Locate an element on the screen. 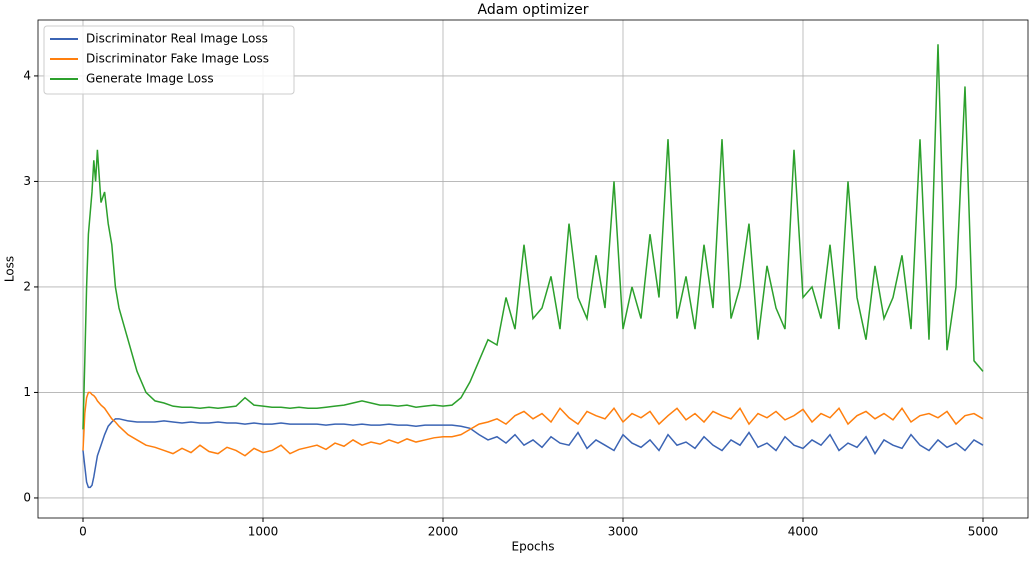 The height and width of the screenshot is (561, 1034). legend-label: Discriminator Real Image Loss is located at coordinates (177, 39).